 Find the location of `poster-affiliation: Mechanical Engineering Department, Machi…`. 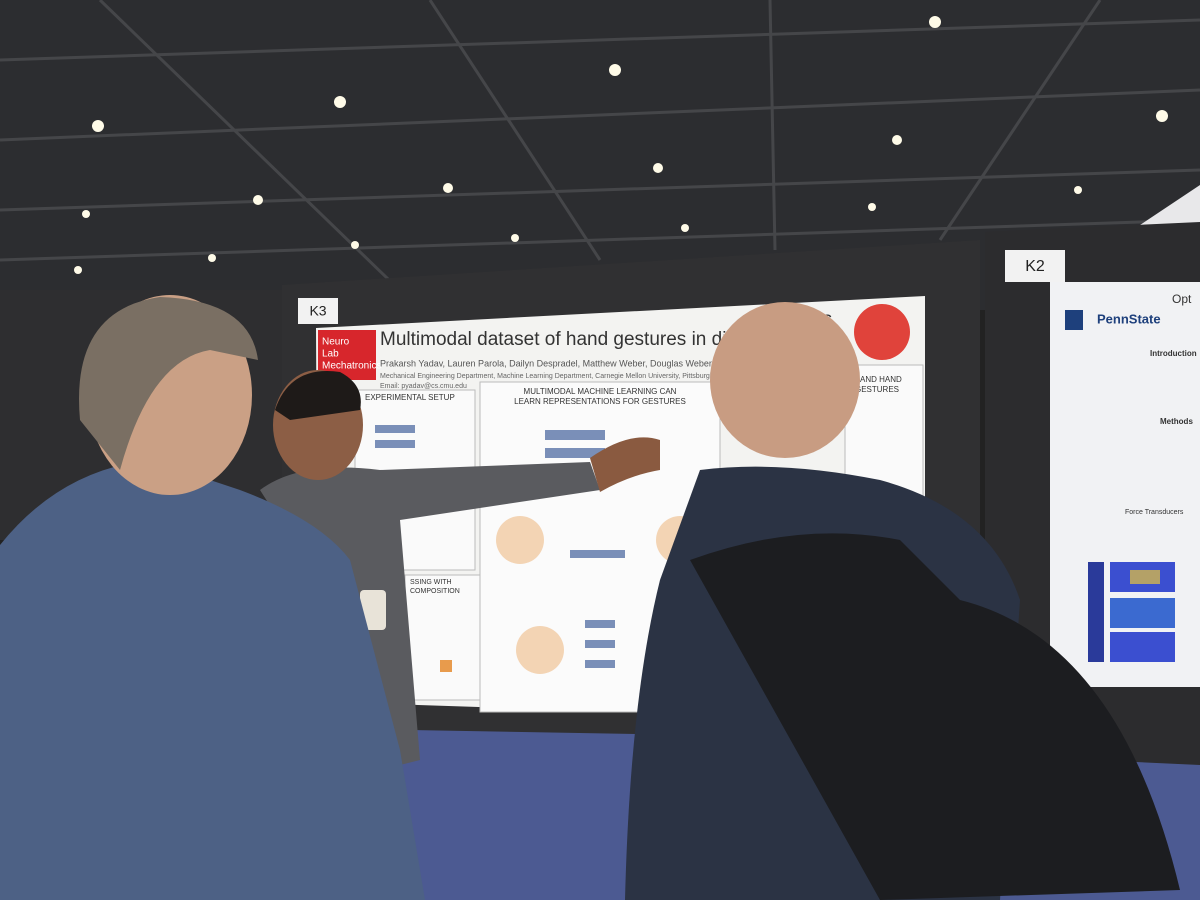

poster-affiliation: Mechanical Engineering Department, Machi… is located at coordinates (553, 376).